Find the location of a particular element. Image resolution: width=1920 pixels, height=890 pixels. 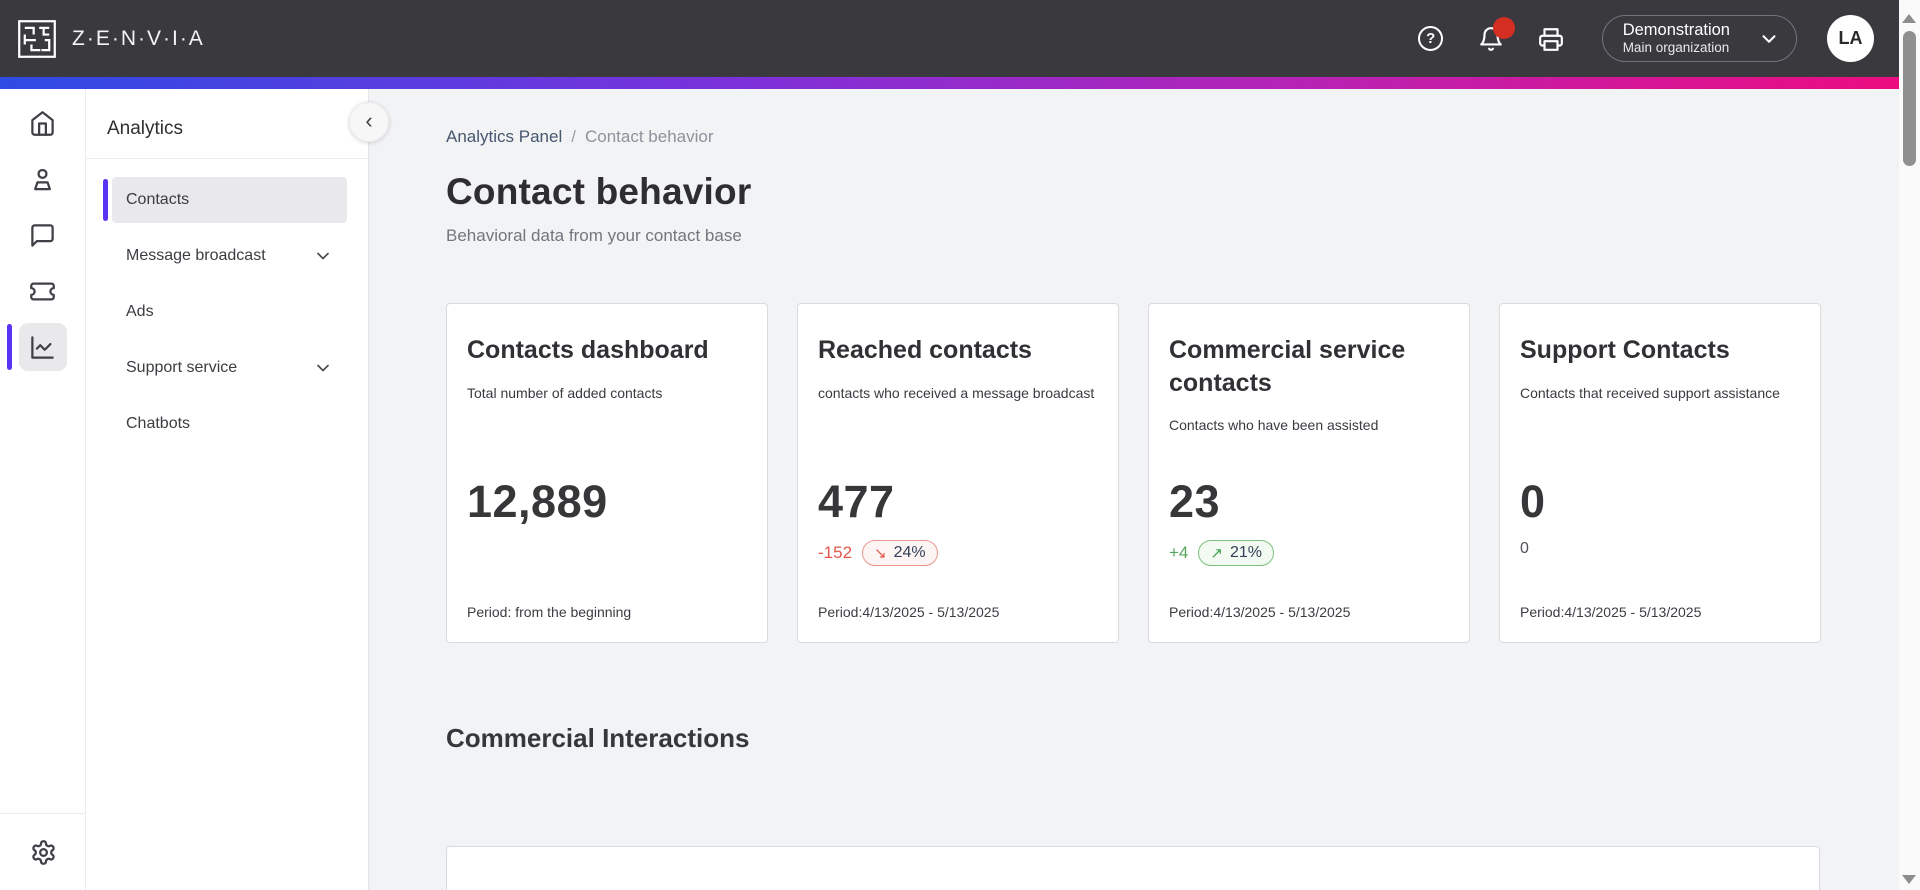

home-icon is located at coordinates (42, 123).